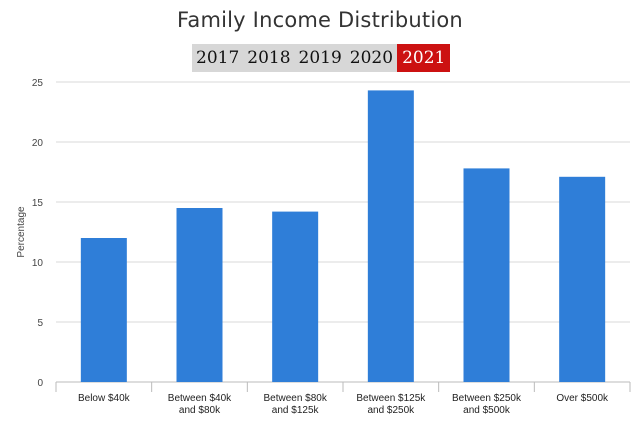  What do you see at coordinates (424, 58) in the screenshot?
I see `year-tab-2021: 2021` at bounding box center [424, 58].